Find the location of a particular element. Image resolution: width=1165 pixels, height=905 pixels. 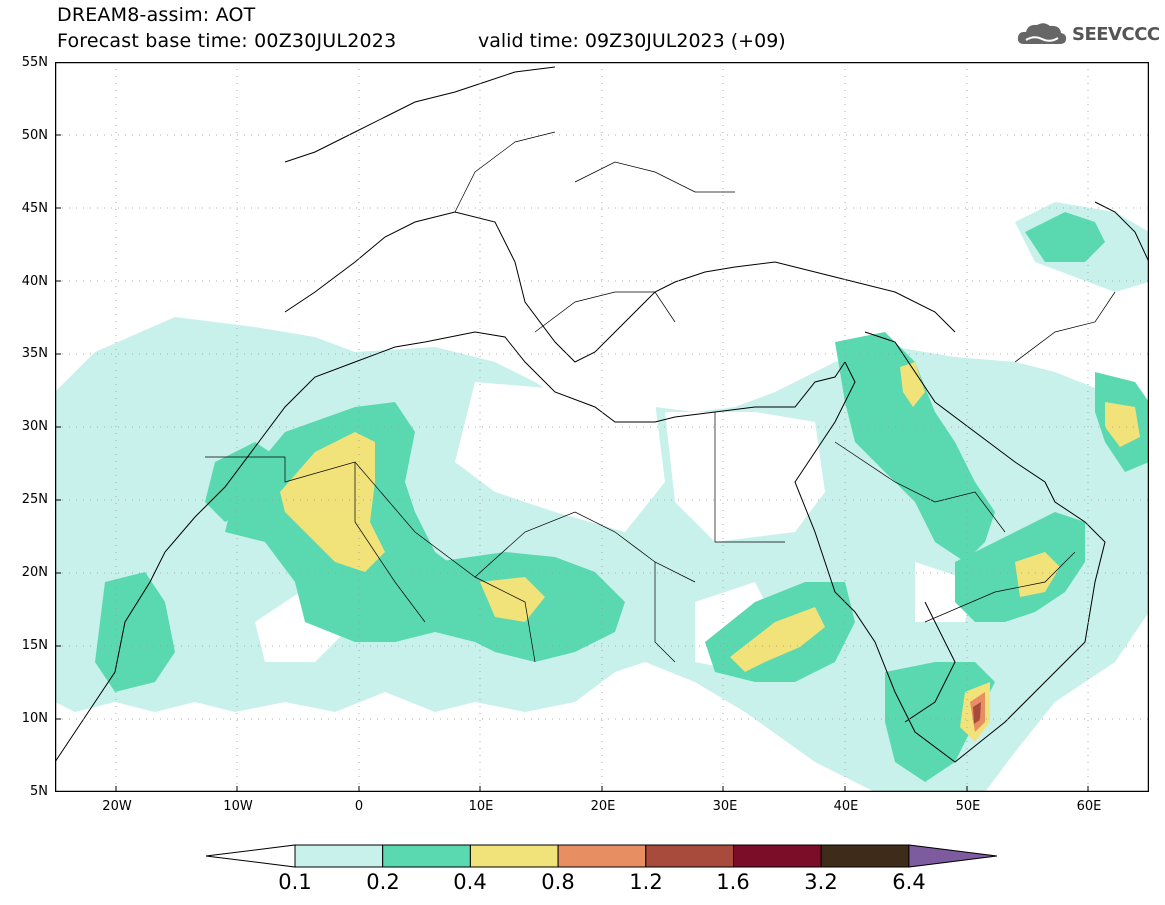

lat-label-30n: 30N is located at coordinates (34, 426).